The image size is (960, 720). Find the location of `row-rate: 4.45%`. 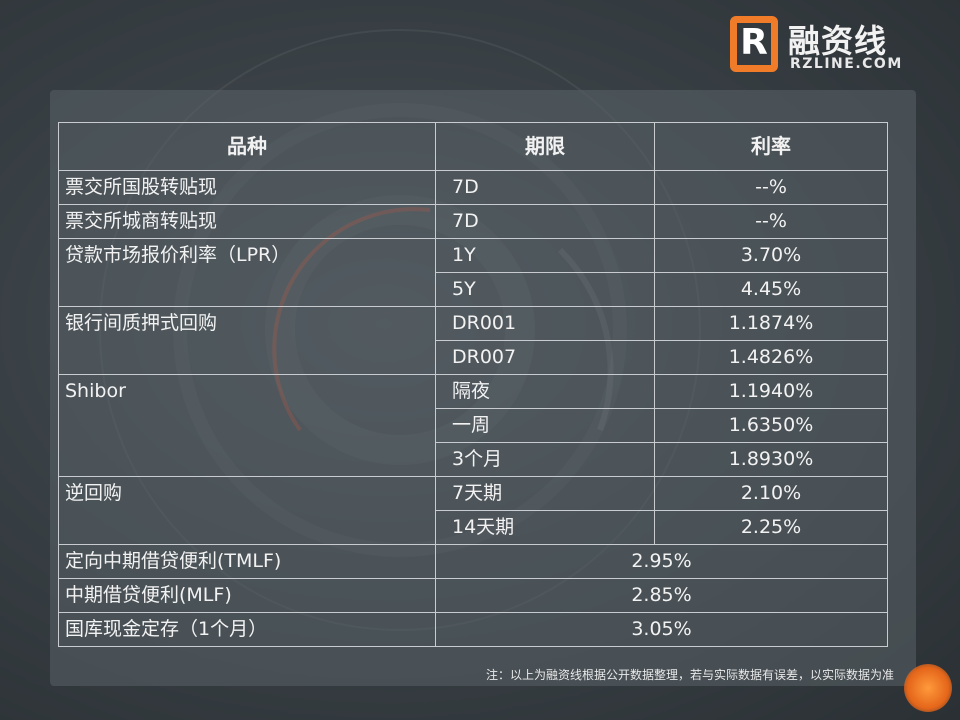

row-rate: 4.45% is located at coordinates (771, 289).